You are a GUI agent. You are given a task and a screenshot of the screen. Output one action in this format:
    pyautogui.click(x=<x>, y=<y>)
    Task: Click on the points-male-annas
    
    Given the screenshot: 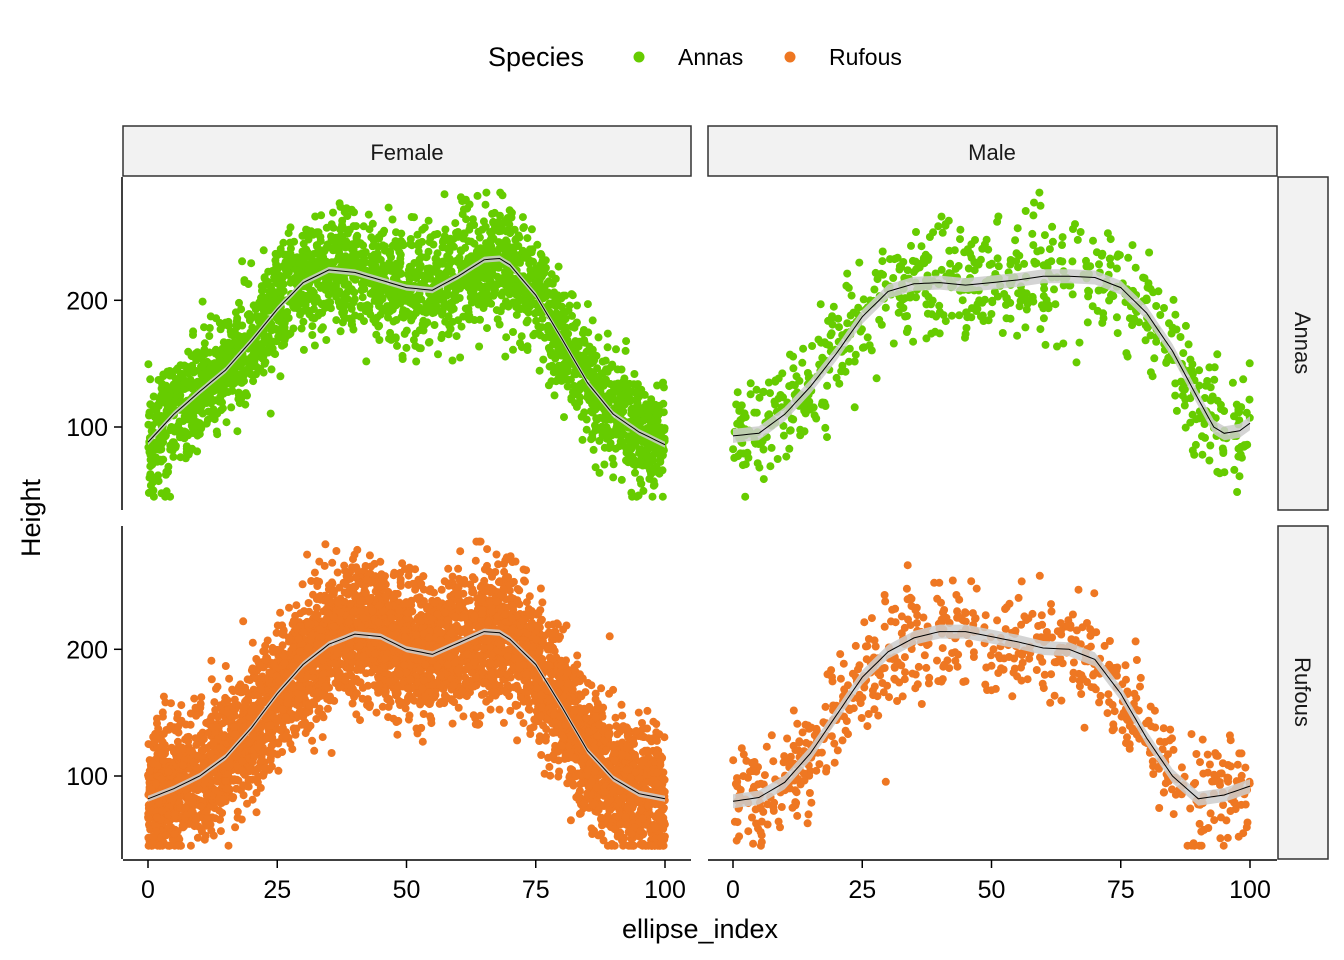 What is the action you would take?
    pyautogui.click(x=991, y=344)
    